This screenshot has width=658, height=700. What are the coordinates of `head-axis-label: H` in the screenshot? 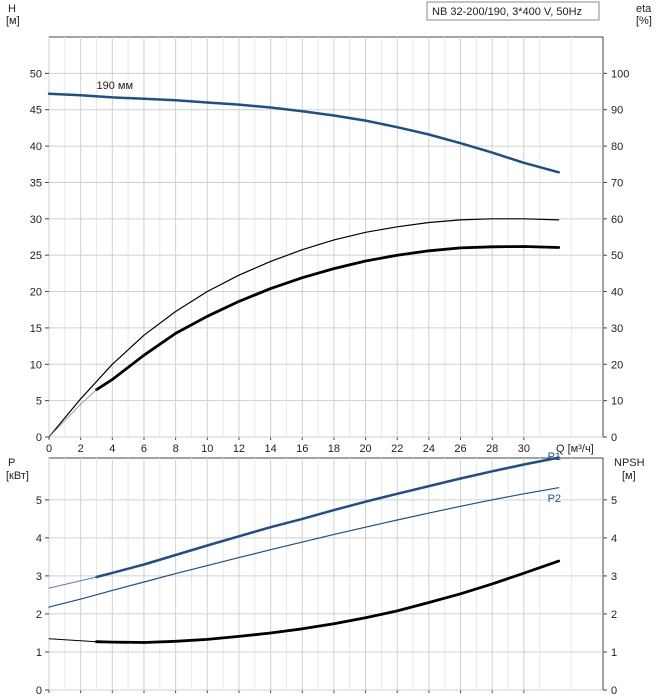 It's located at (12, 9).